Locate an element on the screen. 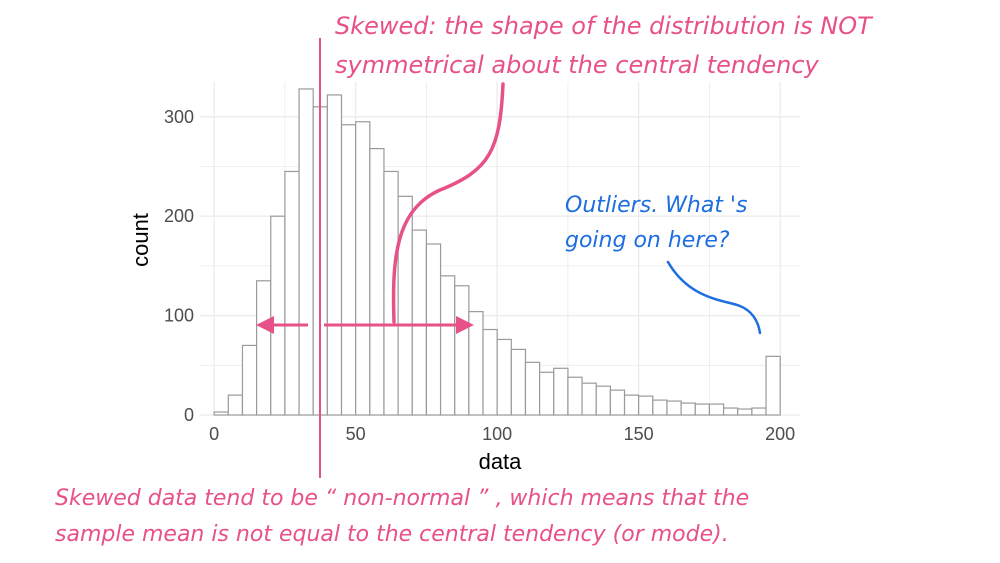  spread-arrow-right-head is located at coordinates (465, 325).